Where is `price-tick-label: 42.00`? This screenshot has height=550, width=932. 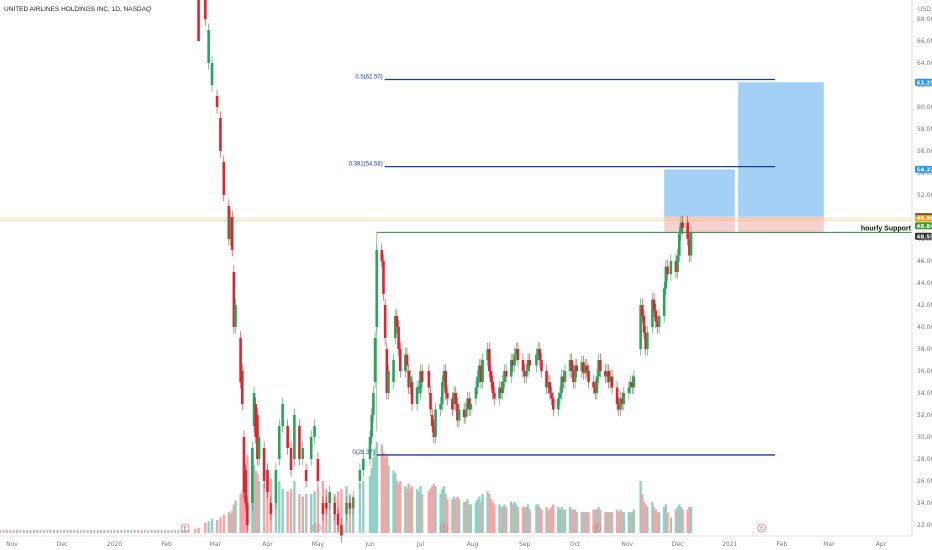 price-tick-label: 42.00 is located at coordinates (924, 305).